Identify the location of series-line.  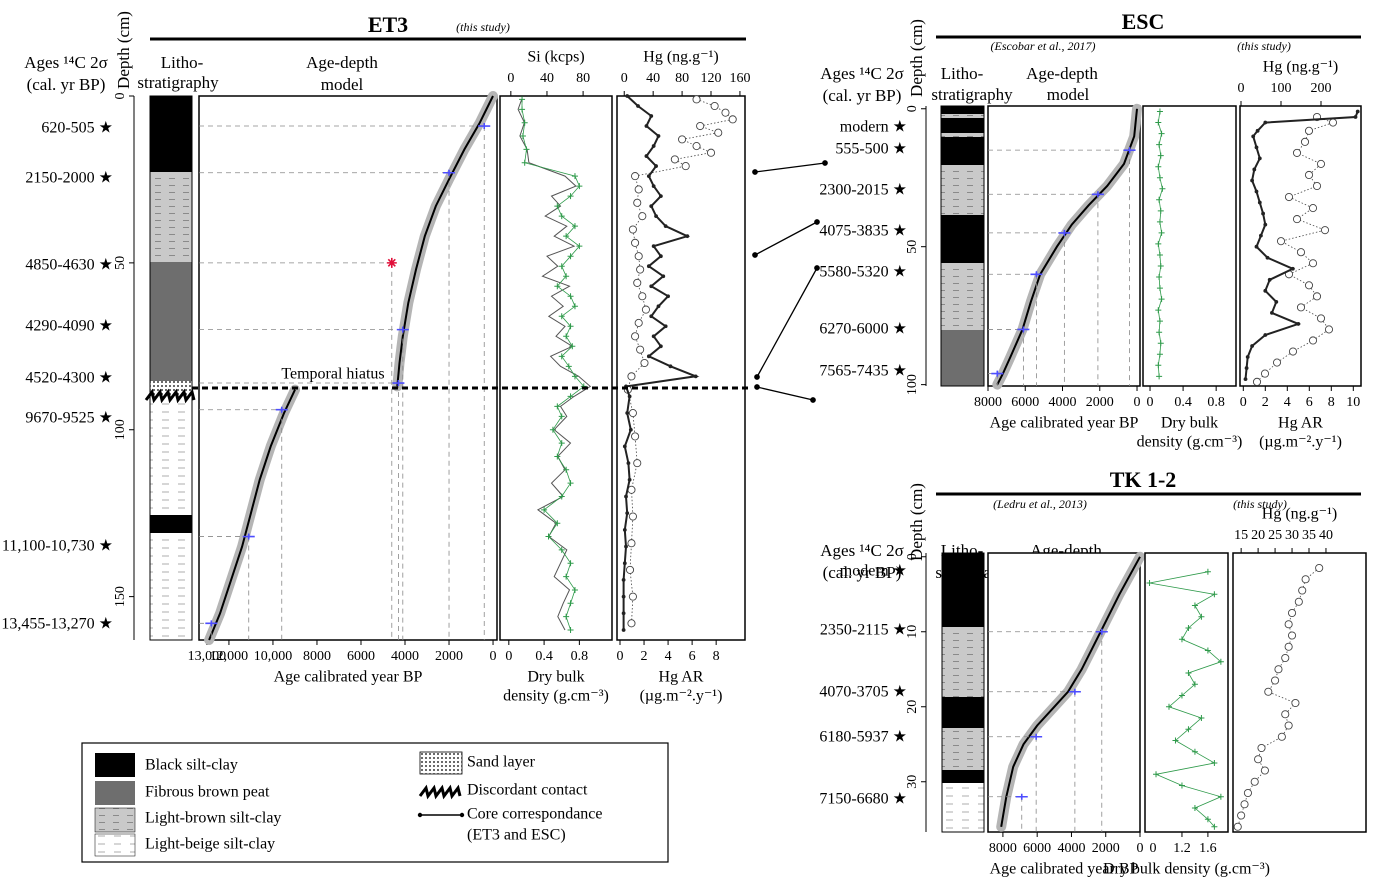
(1070, 691).